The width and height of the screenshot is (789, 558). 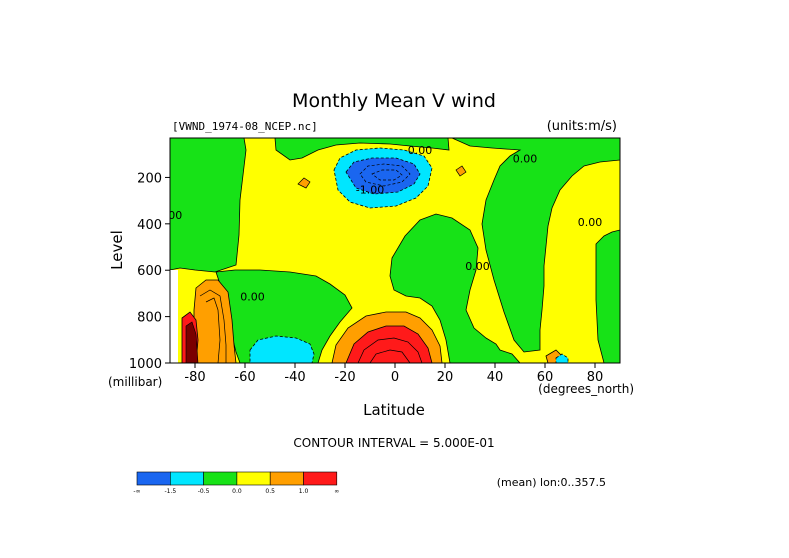 I want to click on chart-title: Monthly Mean V wind, so click(x=394, y=101).